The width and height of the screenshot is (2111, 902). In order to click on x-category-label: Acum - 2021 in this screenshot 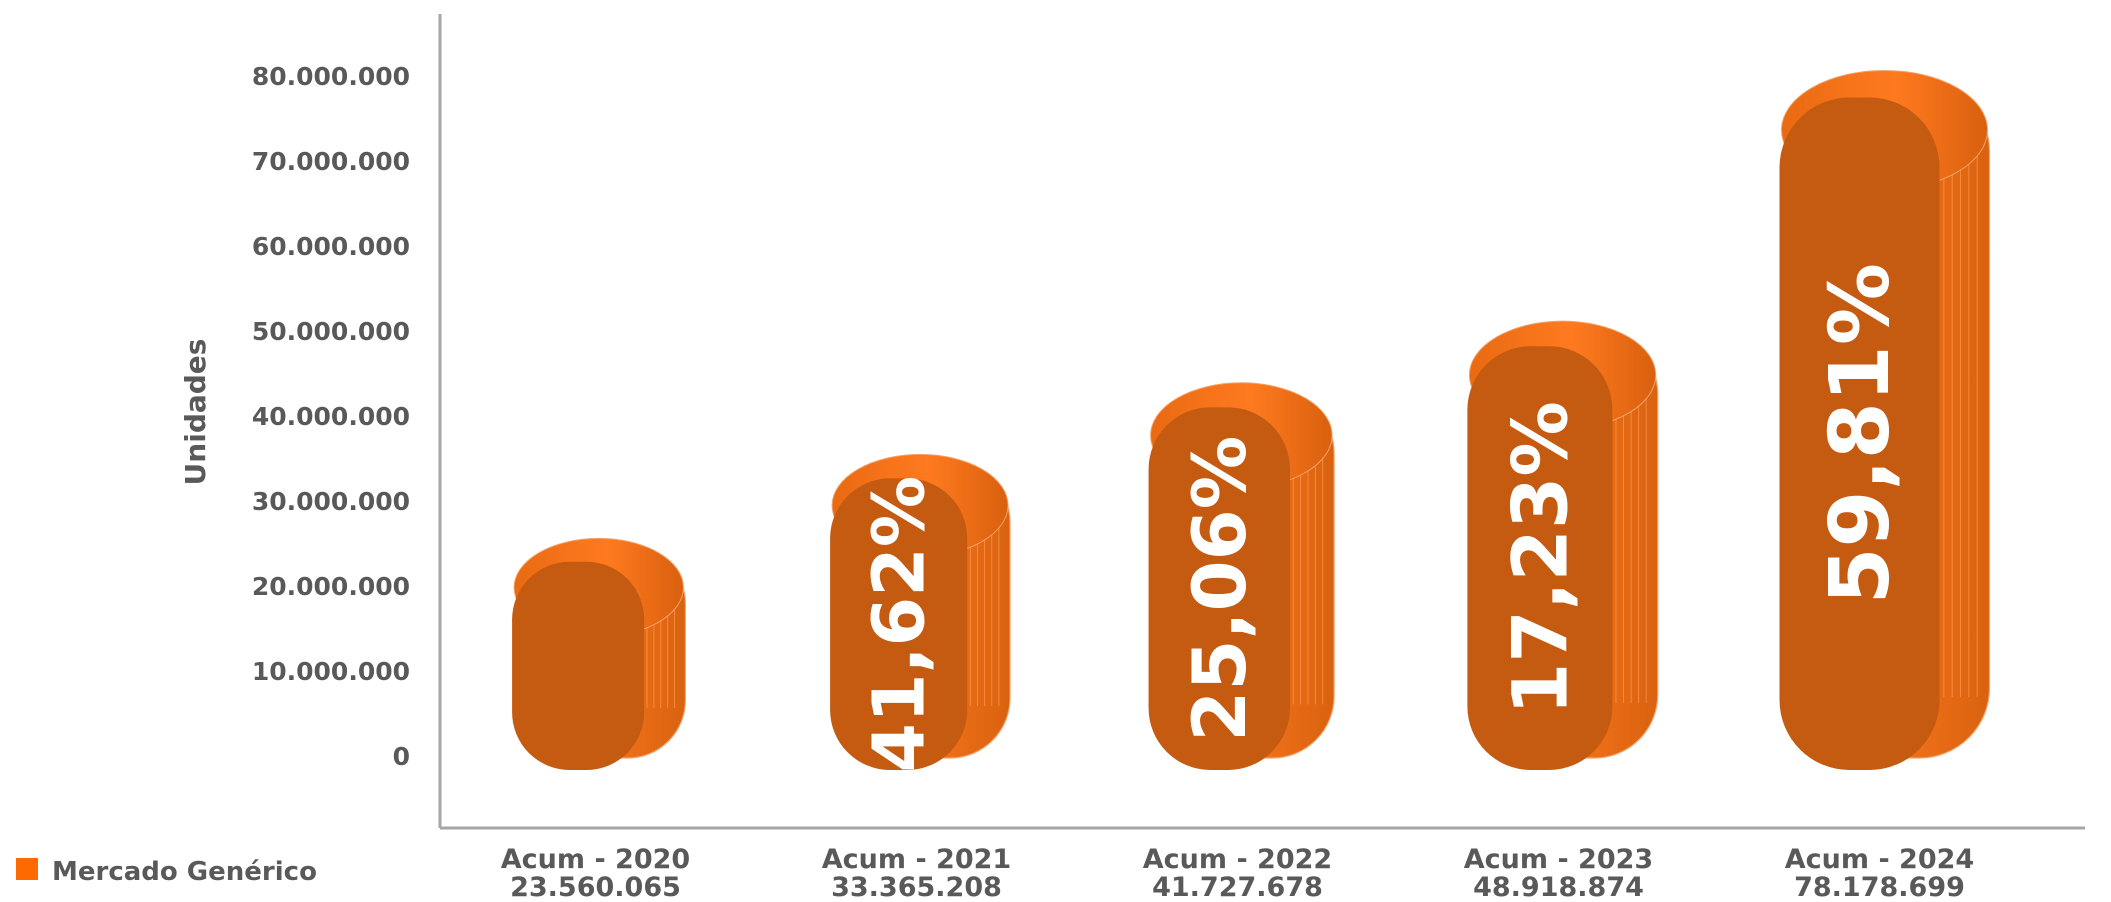, I will do `click(916, 859)`.